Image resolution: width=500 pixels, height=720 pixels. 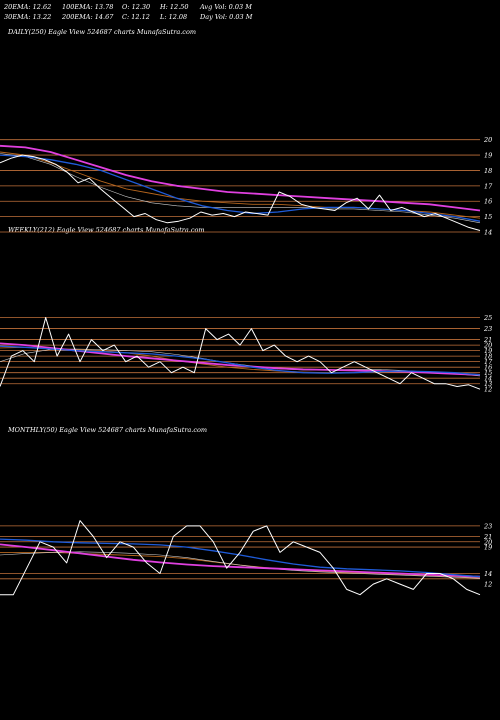 I want to click on daily-y-tick-label: 18, so click(x=488, y=171).